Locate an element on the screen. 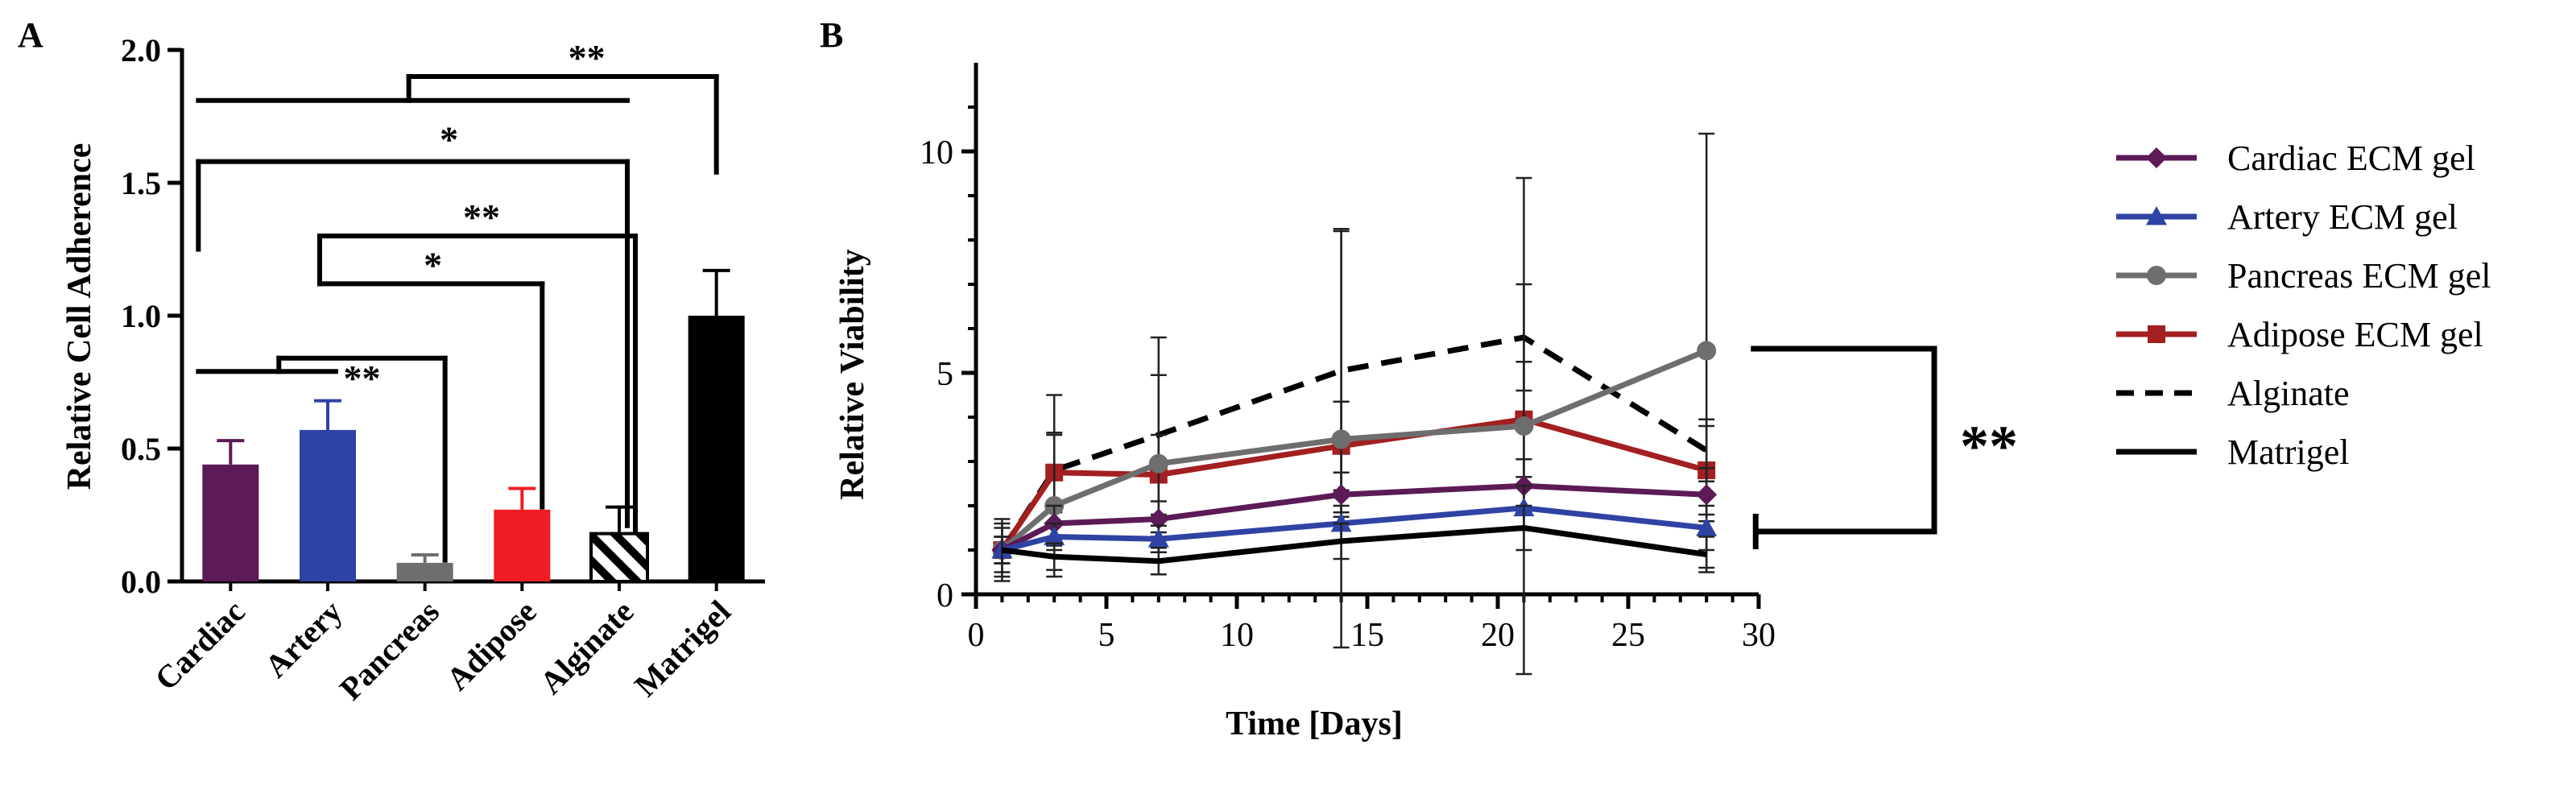 Image resolution: width=2576 pixels, height=786 pixels. panel-a-significance-brackets: ******** is located at coordinates (458, 300).